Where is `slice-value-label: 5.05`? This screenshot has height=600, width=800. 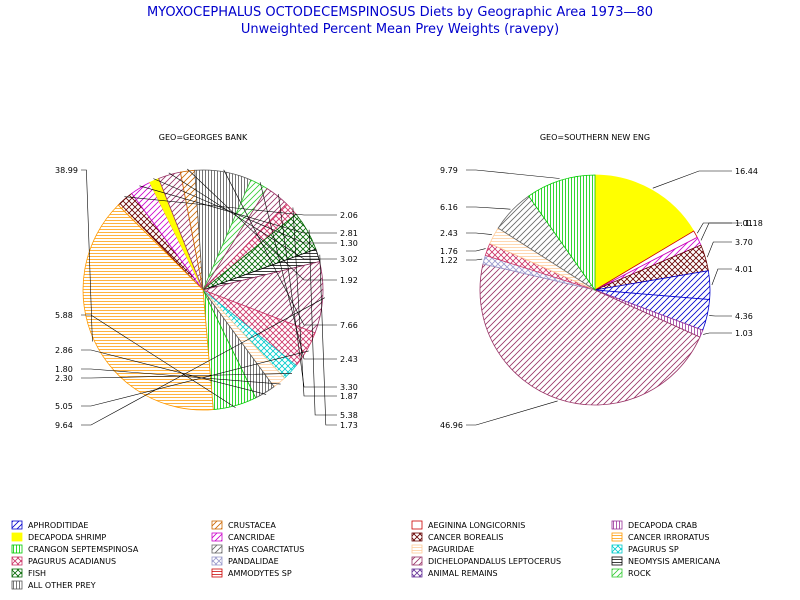 slice-value-label: 5.05 is located at coordinates (64, 406).